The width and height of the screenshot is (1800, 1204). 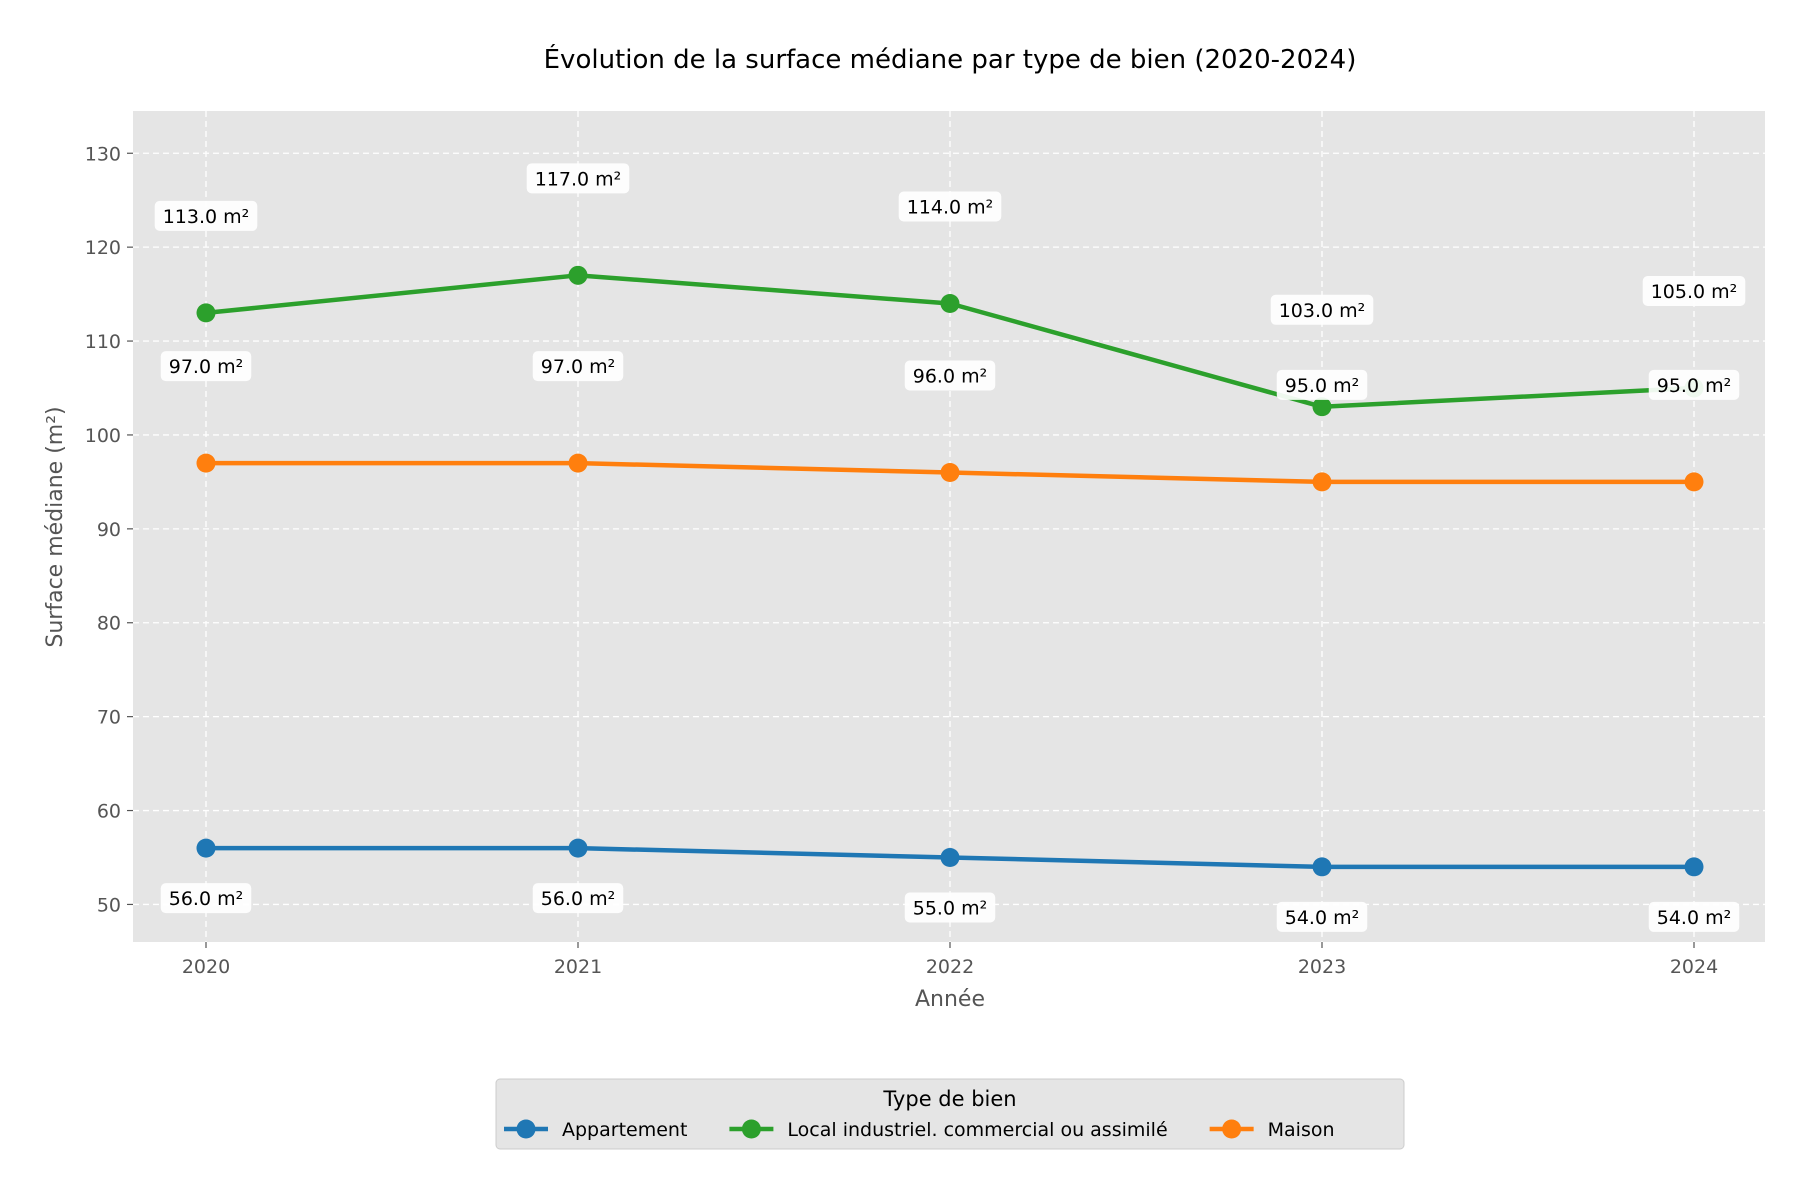 I want to click on legend-item: Maison, so click(x=1272, y=1130).